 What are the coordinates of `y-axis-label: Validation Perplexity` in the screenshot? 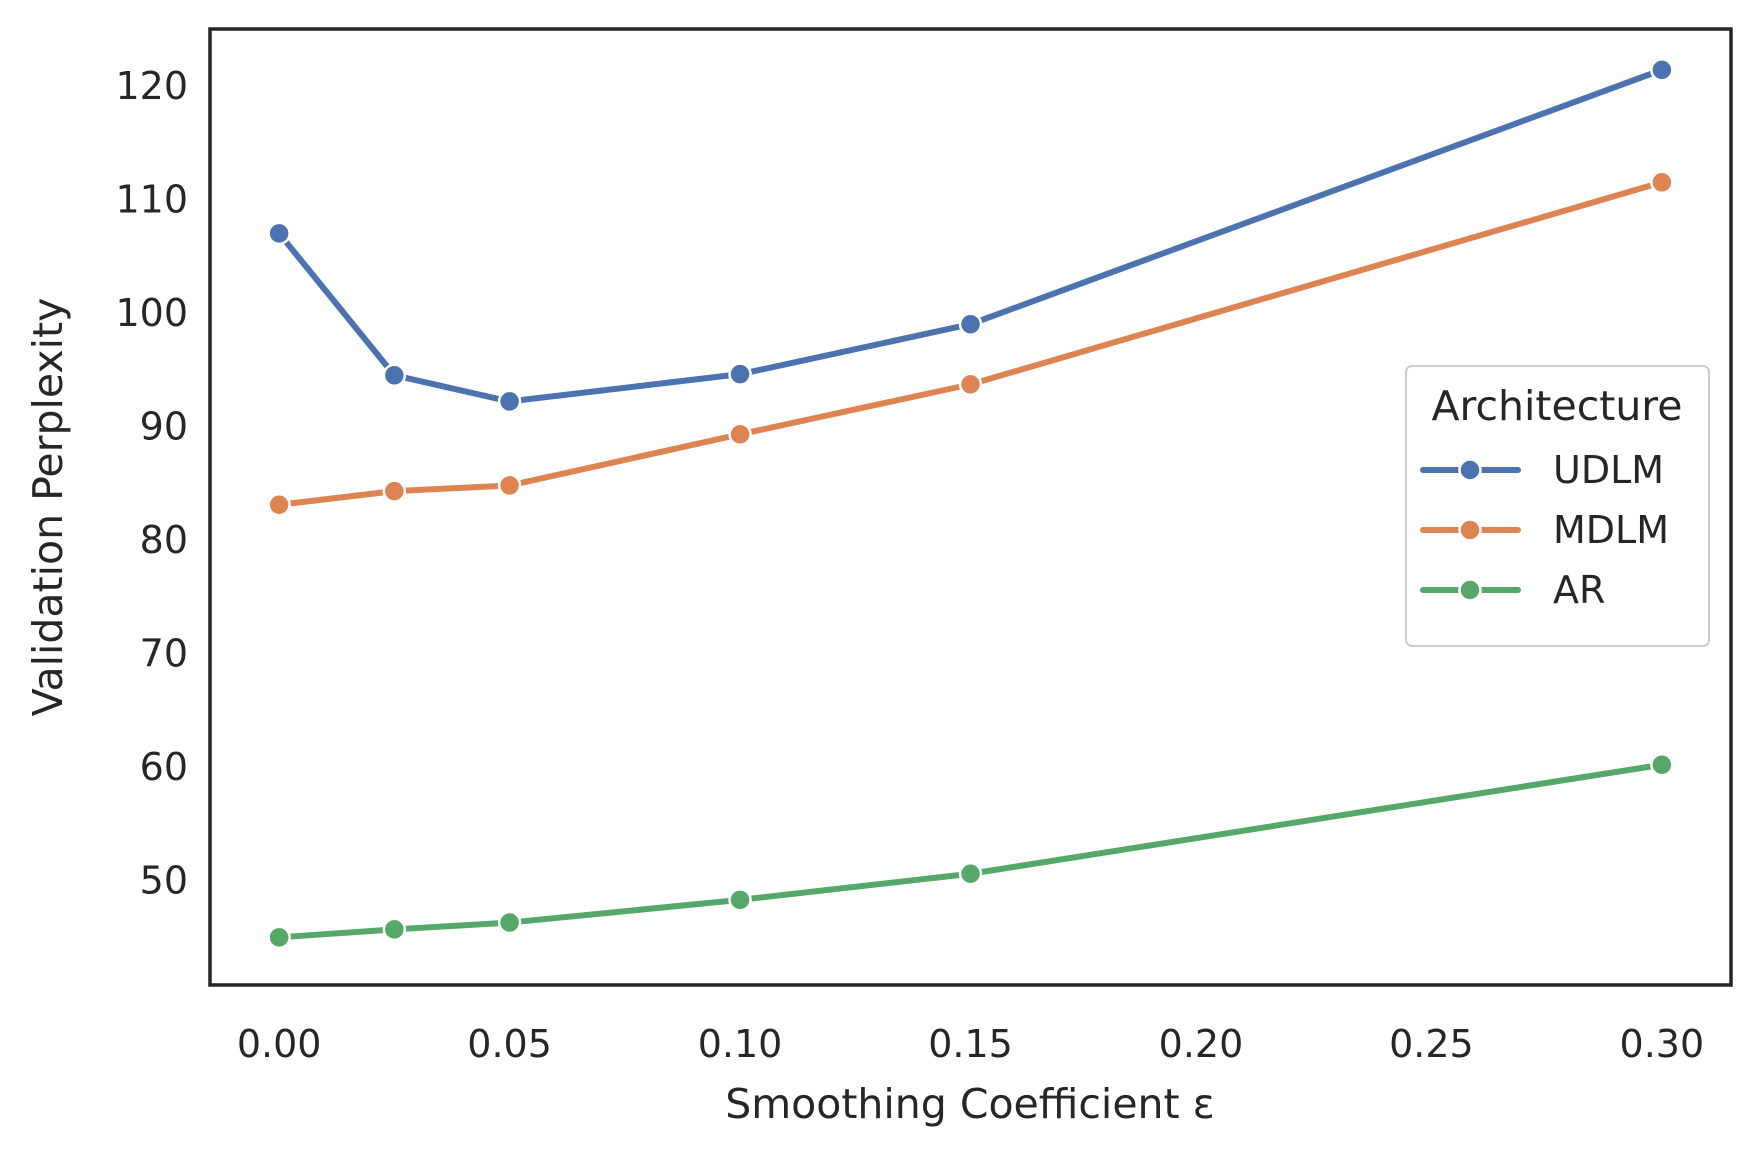 It's located at (48, 507).